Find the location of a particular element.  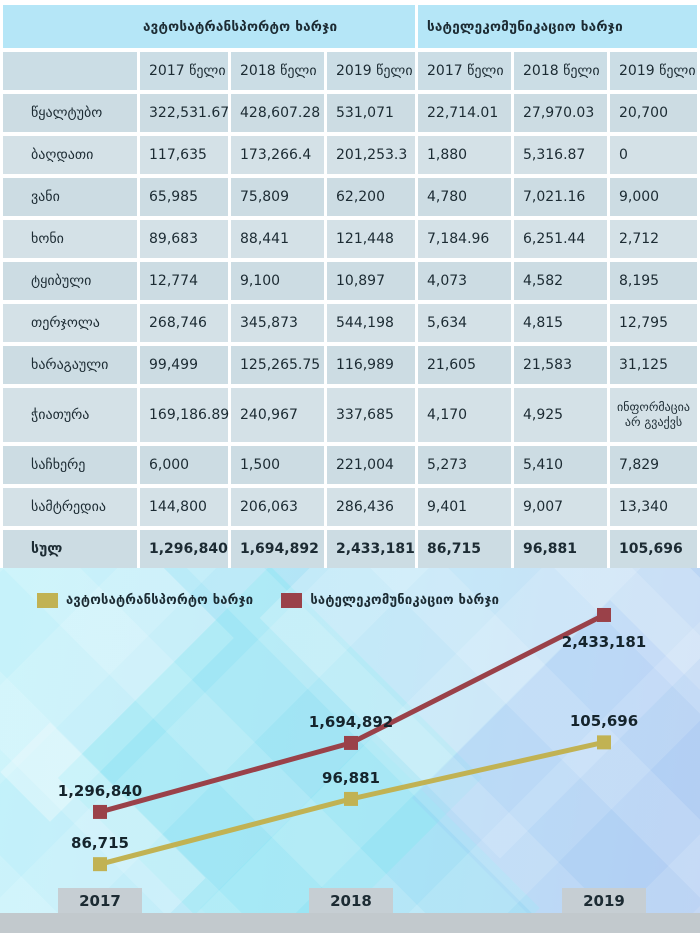

row-value-cell: 5,316.87 is located at coordinates (560, 155).